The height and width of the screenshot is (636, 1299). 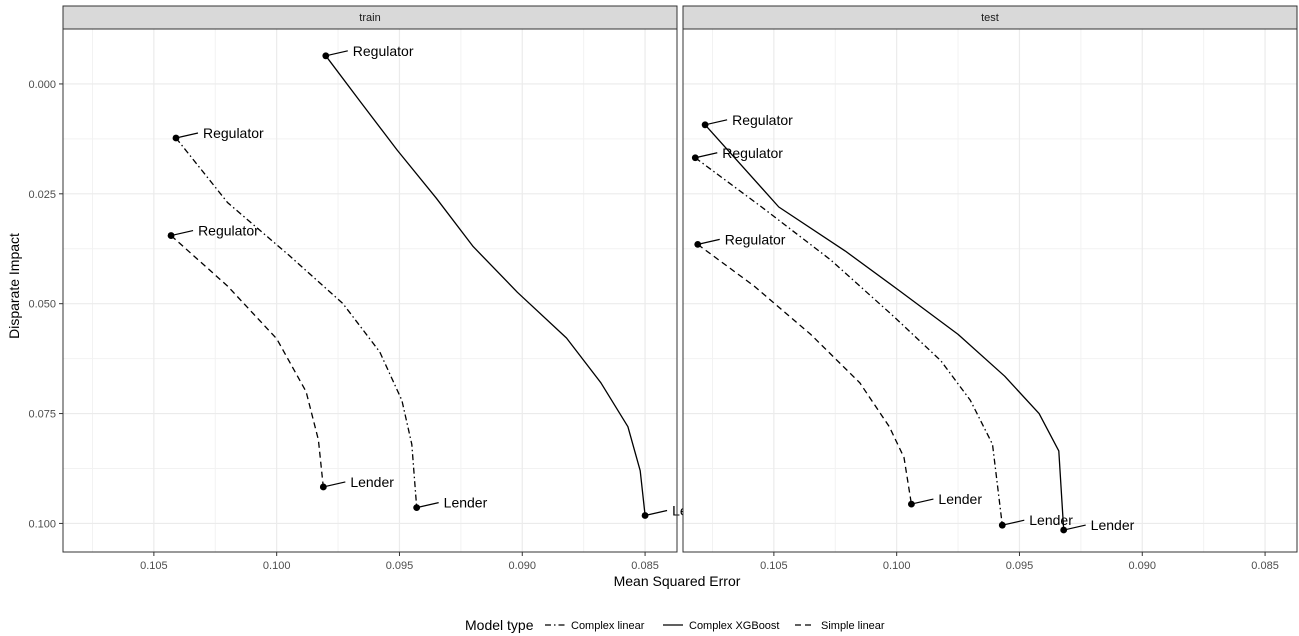 What do you see at coordinates (42, 524) in the screenshot?
I see `y-tick-label: 0.100` at bounding box center [42, 524].